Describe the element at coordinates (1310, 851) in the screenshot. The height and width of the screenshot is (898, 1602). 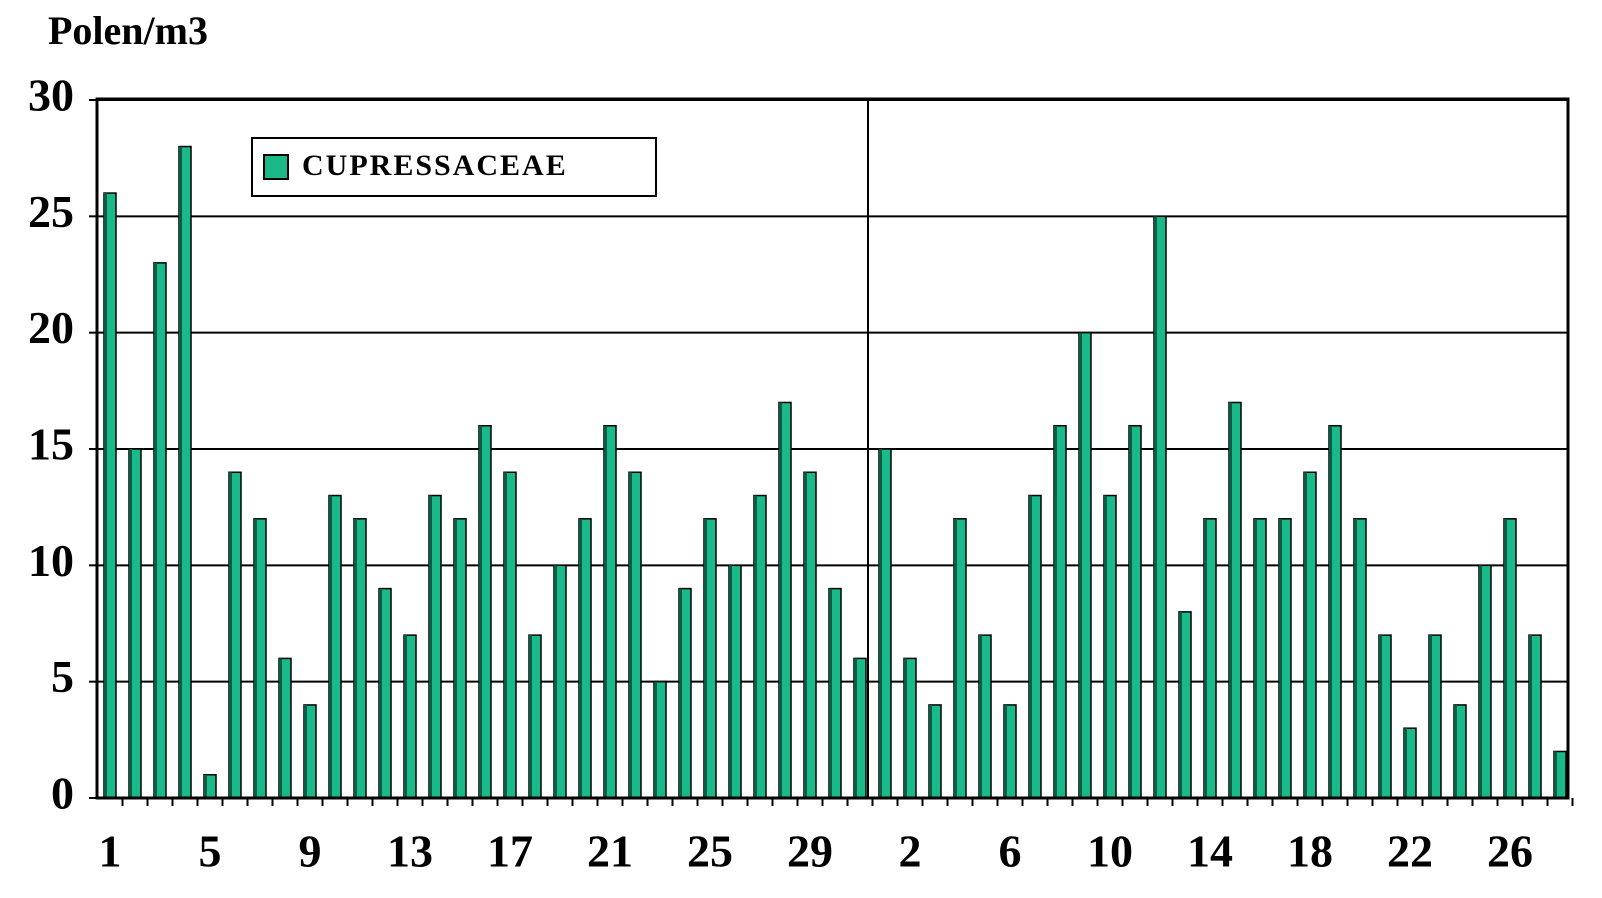
I see `x-tick-label: 18` at that location.